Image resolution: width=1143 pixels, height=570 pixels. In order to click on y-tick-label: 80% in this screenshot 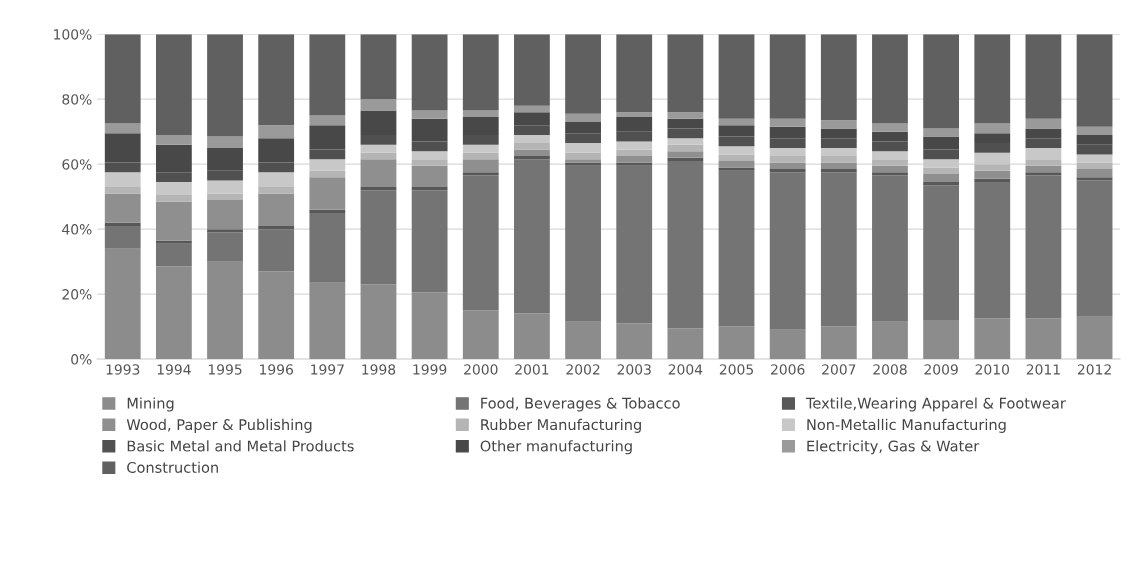, I will do `click(77, 99)`.